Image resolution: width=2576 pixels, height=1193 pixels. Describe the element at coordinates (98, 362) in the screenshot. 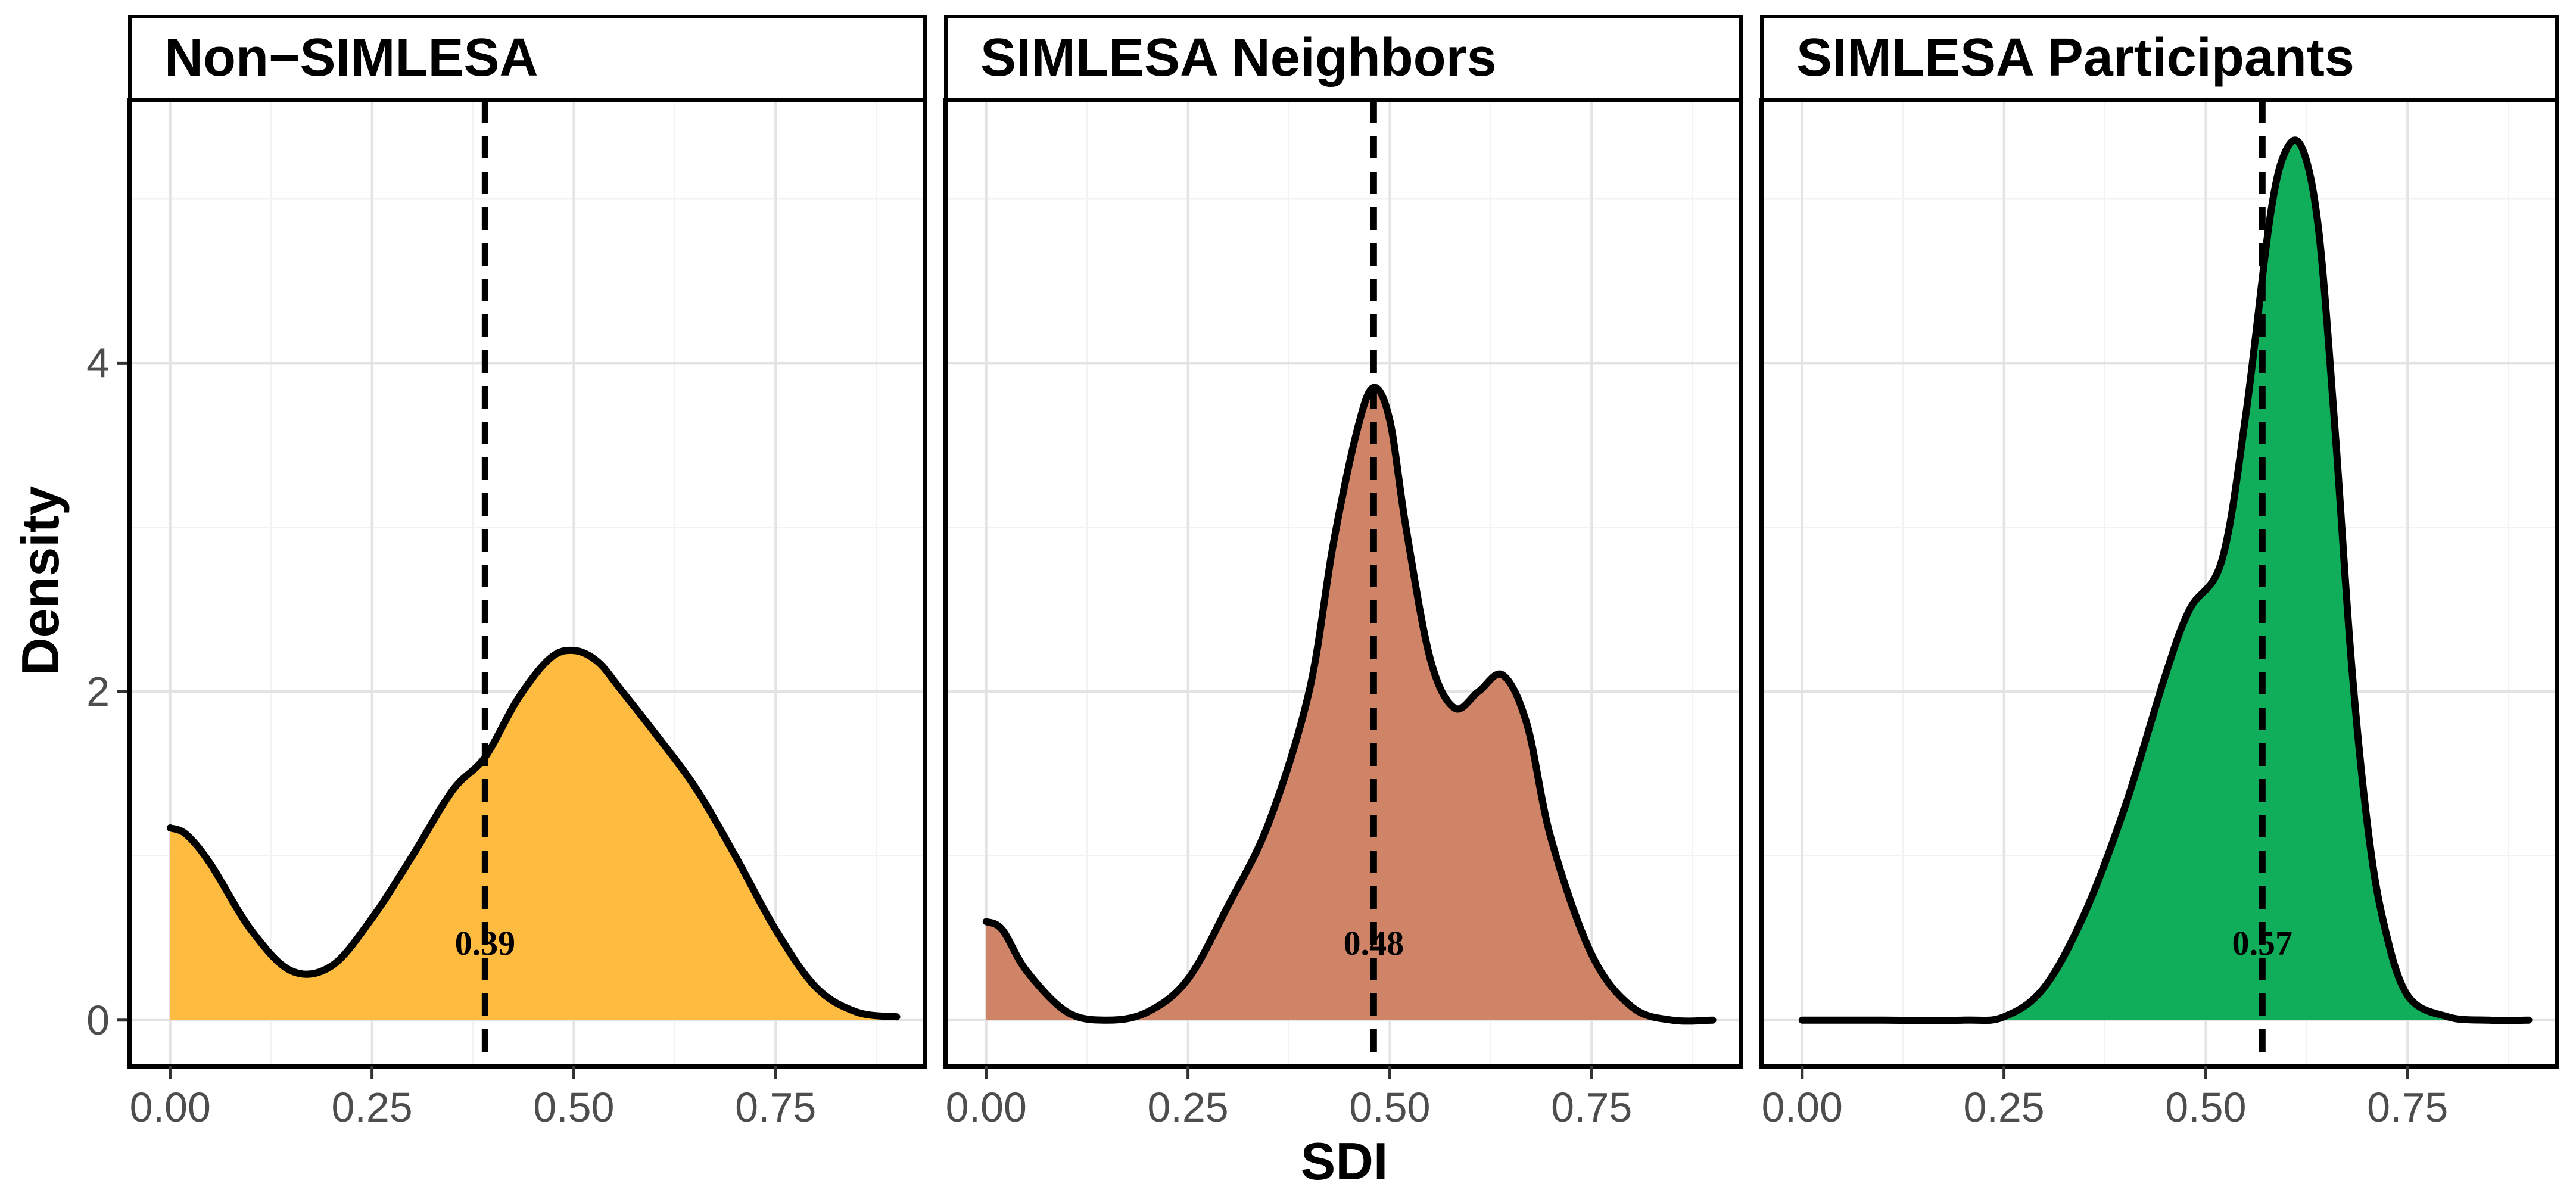

I see `y-tick-label: 4` at that location.